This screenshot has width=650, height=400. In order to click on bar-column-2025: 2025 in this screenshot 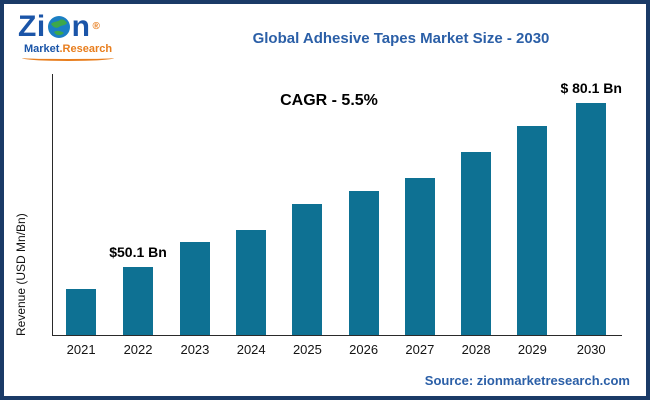, I will do `click(307, 215)`.